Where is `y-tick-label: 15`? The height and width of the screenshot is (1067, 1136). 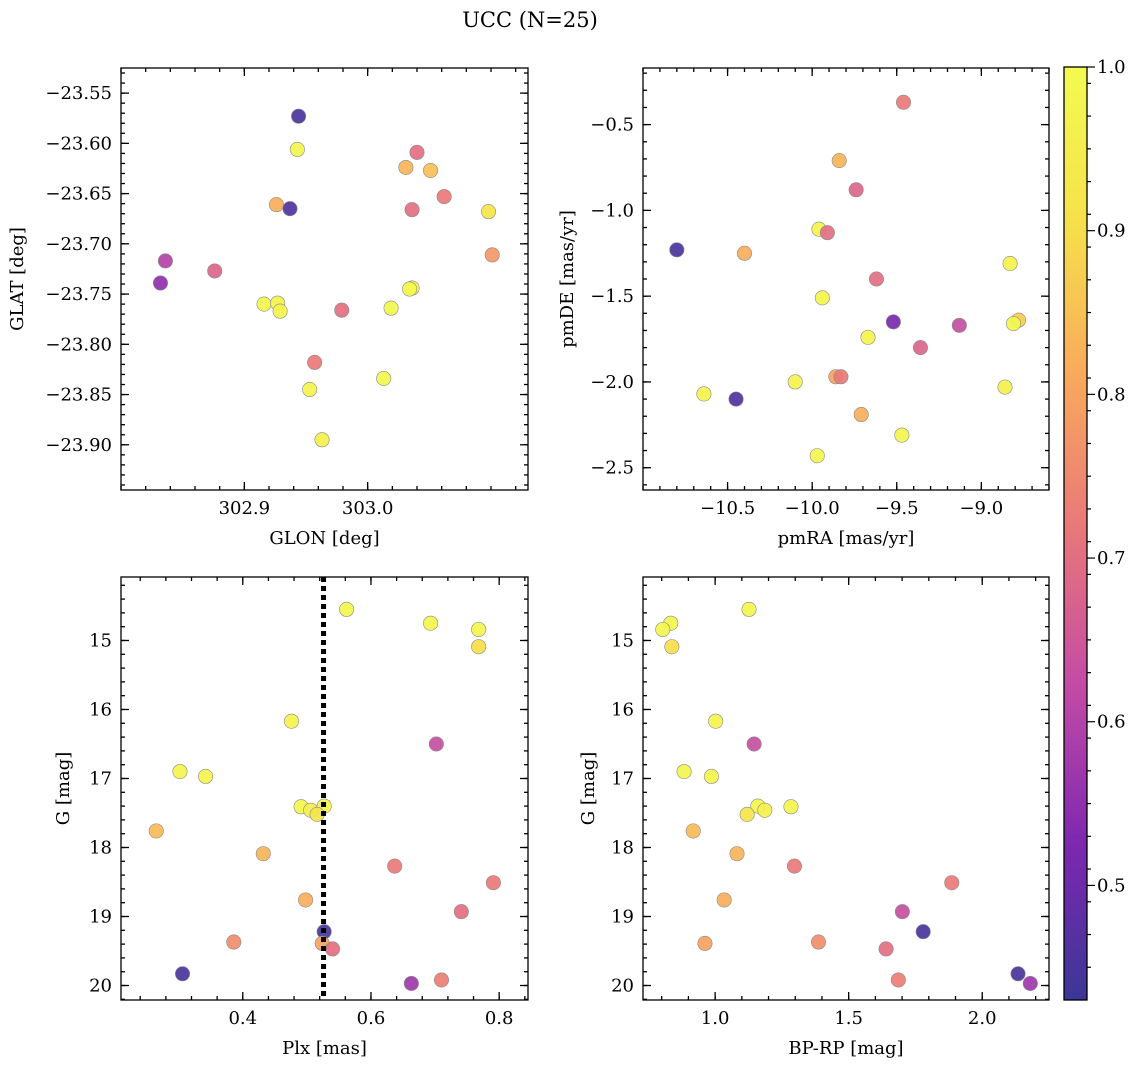
y-tick-label: 15 is located at coordinates (100, 640).